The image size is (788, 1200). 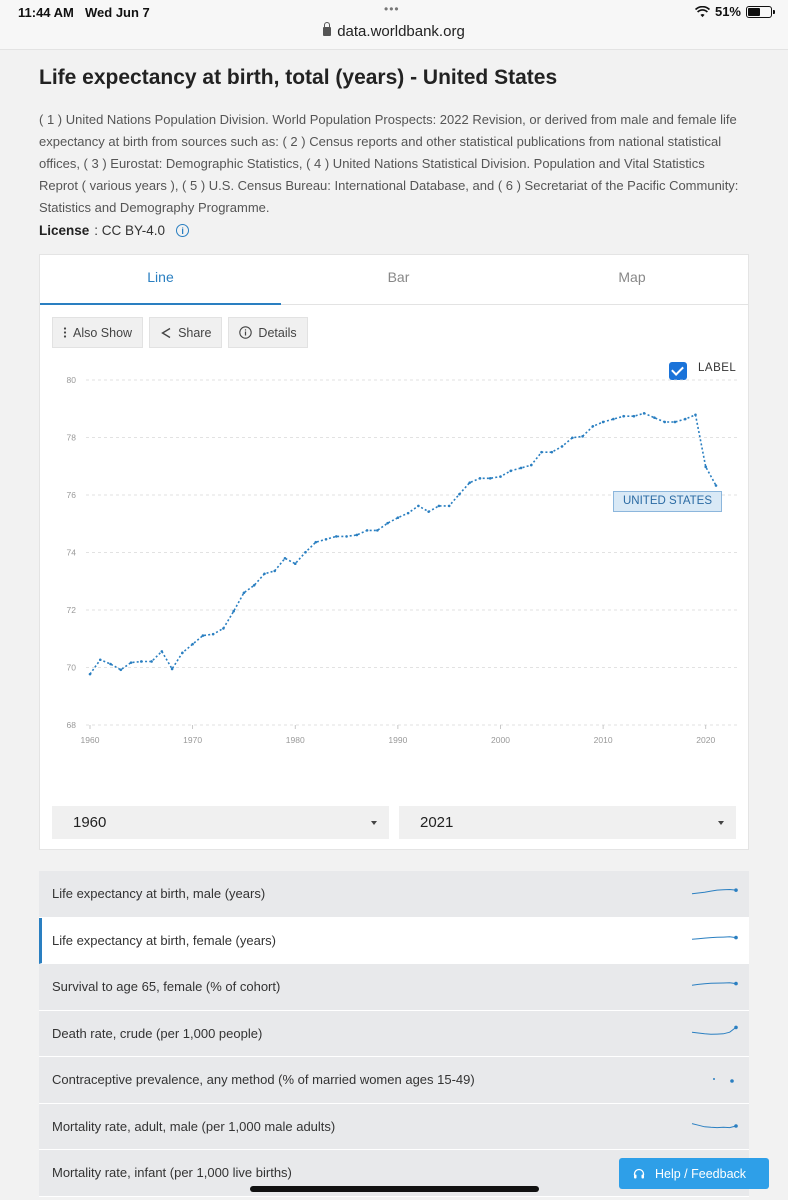 I want to click on info-icon: i, so click(x=183, y=230).